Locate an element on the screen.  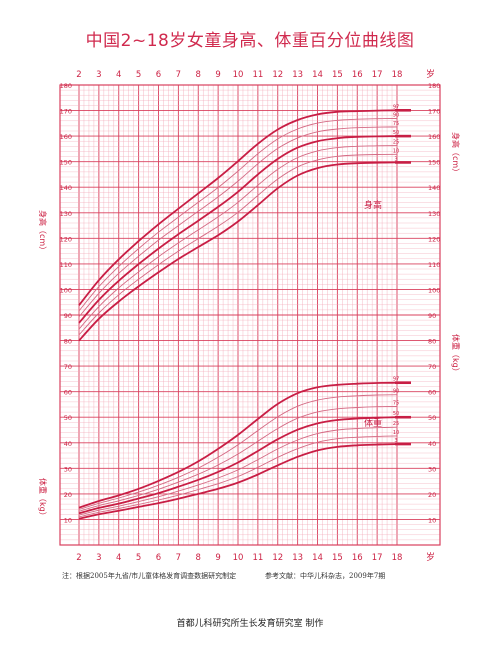
x-tick-label-top: 8 is located at coordinates (198, 75).